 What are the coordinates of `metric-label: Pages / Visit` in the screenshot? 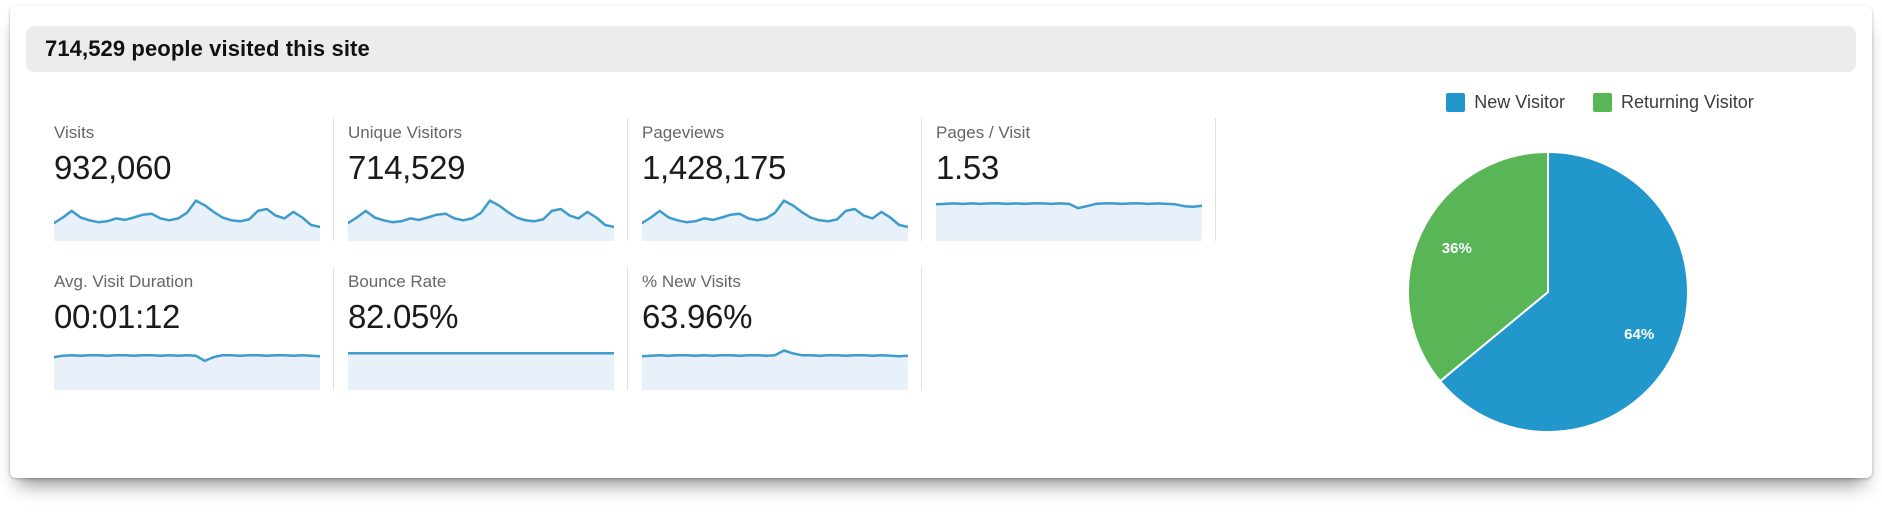 It's located at (983, 132).